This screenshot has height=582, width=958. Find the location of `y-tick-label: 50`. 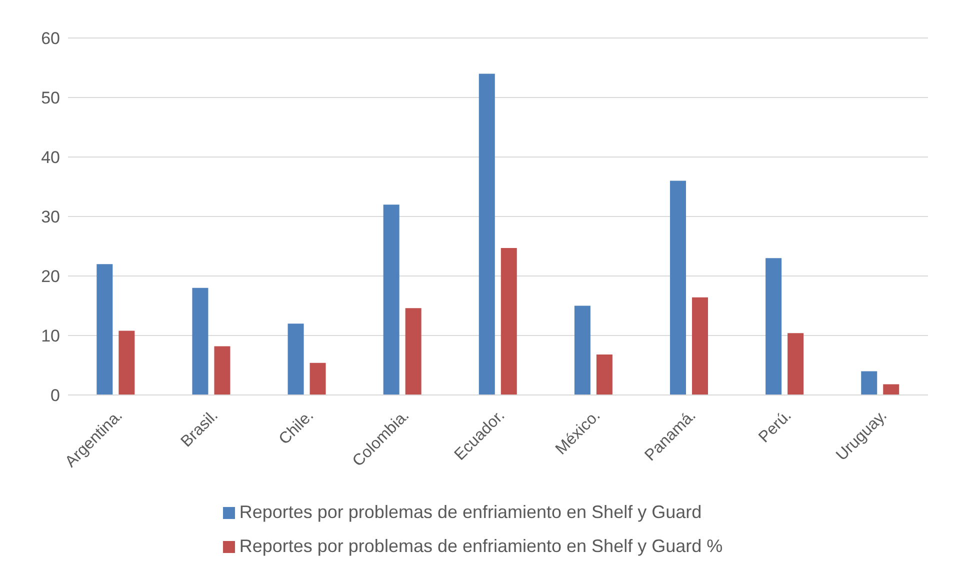

y-tick-label: 50 is located at coordinates (50, 98).